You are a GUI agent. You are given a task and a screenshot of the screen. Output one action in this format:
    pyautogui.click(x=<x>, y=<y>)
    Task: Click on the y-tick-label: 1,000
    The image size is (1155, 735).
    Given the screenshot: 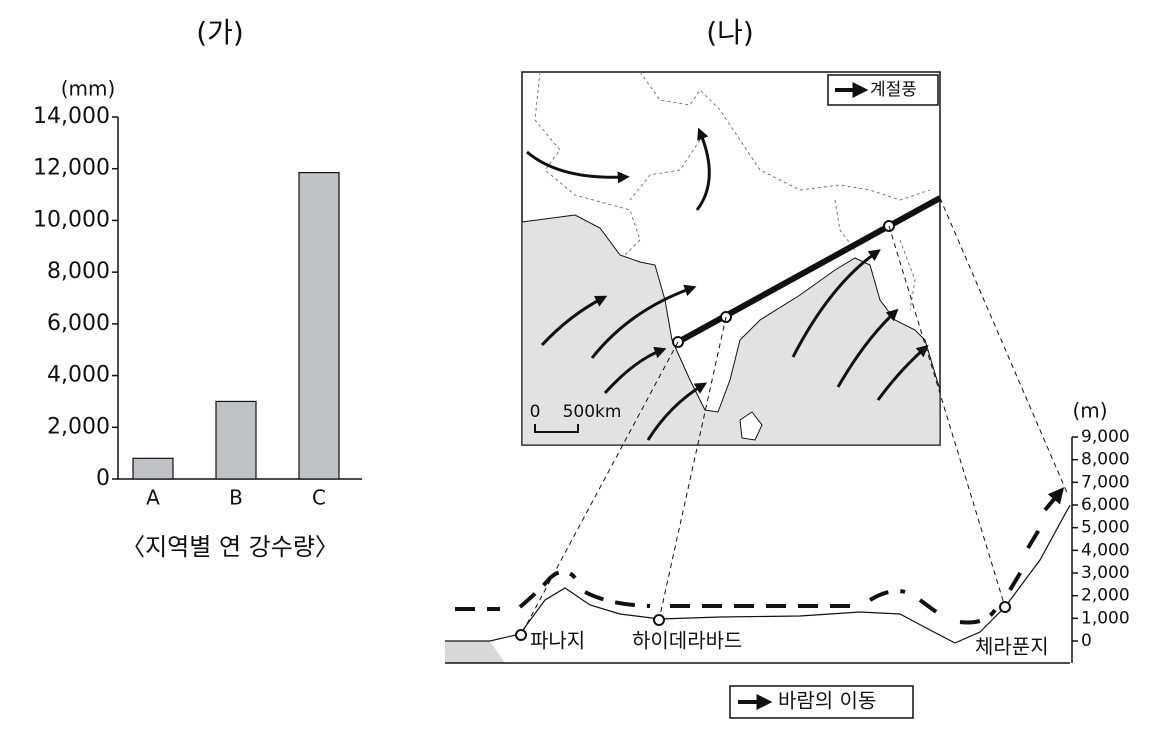 What is the action you would take?
    pyautogui.click(x=1105, y=618)
    